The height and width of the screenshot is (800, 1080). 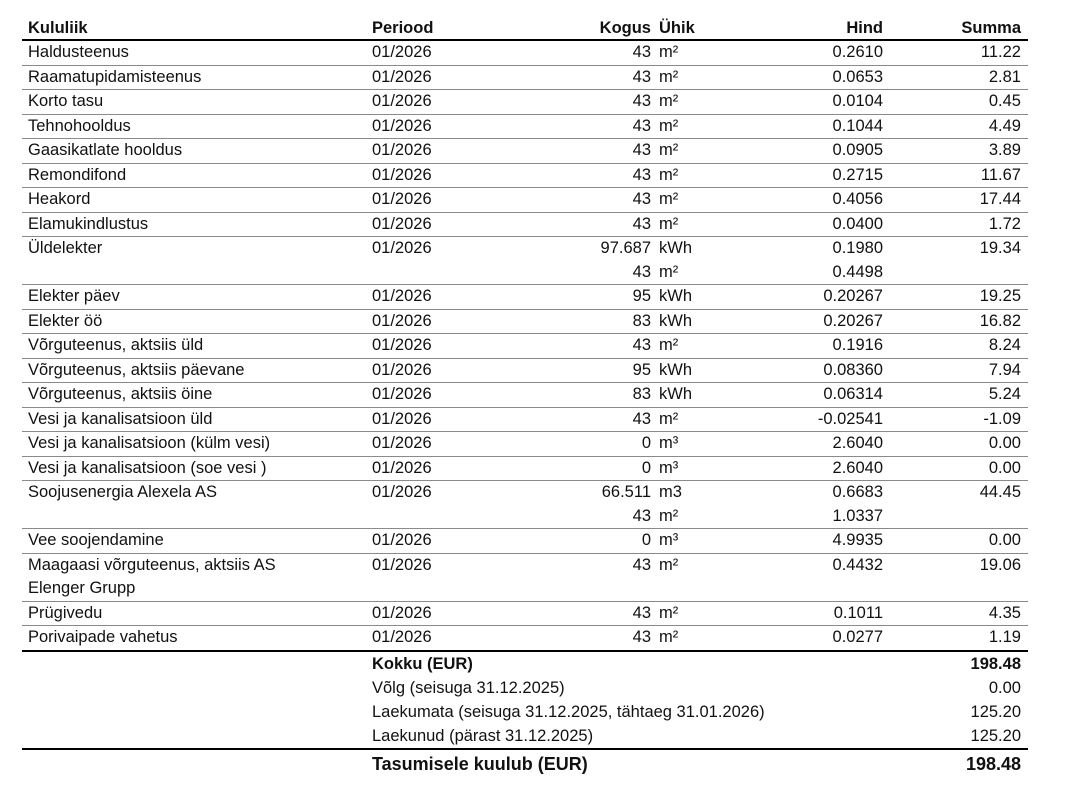 What do you see at coordinates (641, 296) in the screenshot?
I see `item-qty: 95` at bounding box center [641, 296].